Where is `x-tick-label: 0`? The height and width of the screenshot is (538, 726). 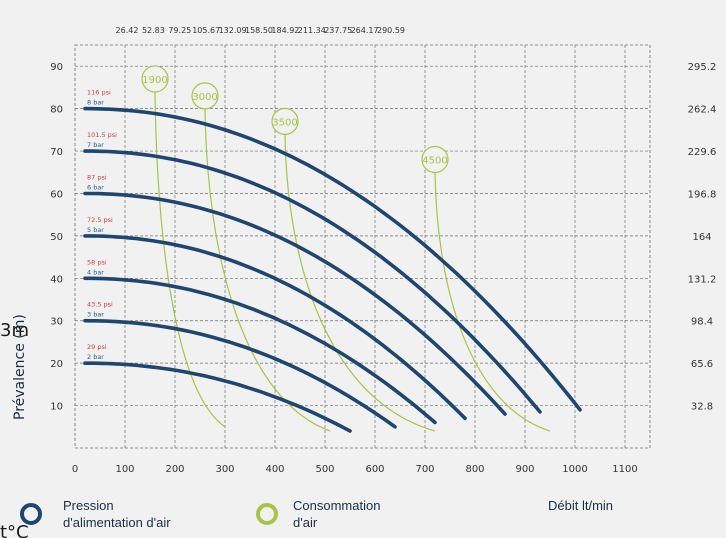 x-tick-label: 0 is located at coordinates (75, 469).